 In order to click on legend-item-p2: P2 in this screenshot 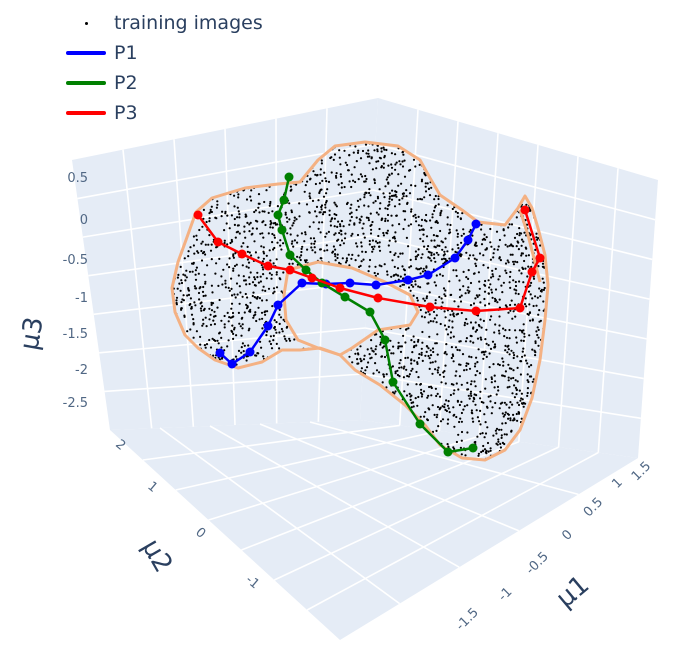, I will do `click(164, 83)`.